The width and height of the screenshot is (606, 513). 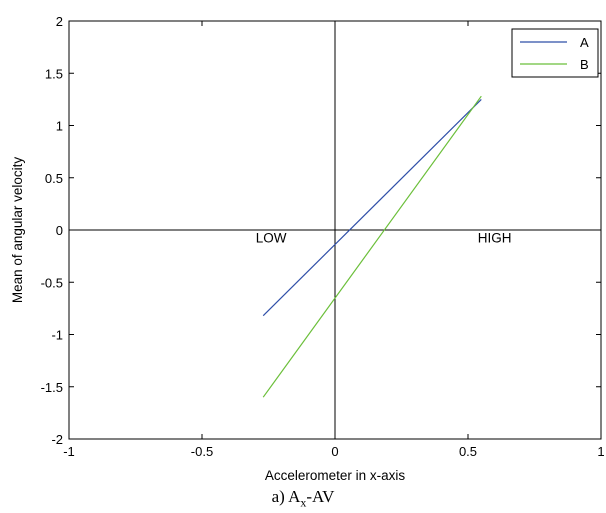 I want to click on y-tick-label: -1.5, so click(x=52, y=387).